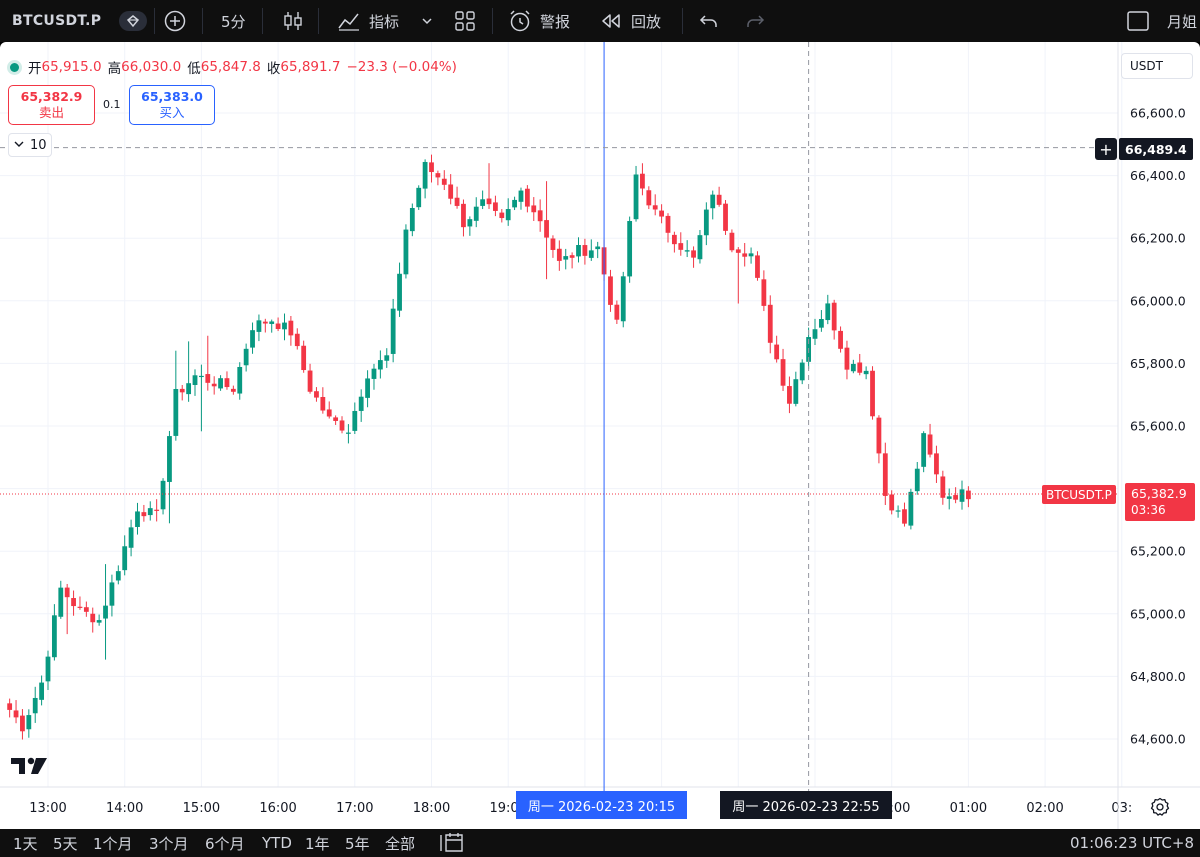  What do you see at coordinates (51, 96) in the screenshot?
I see `sell-price: 65,382.9` at bounding box center [51, 96].